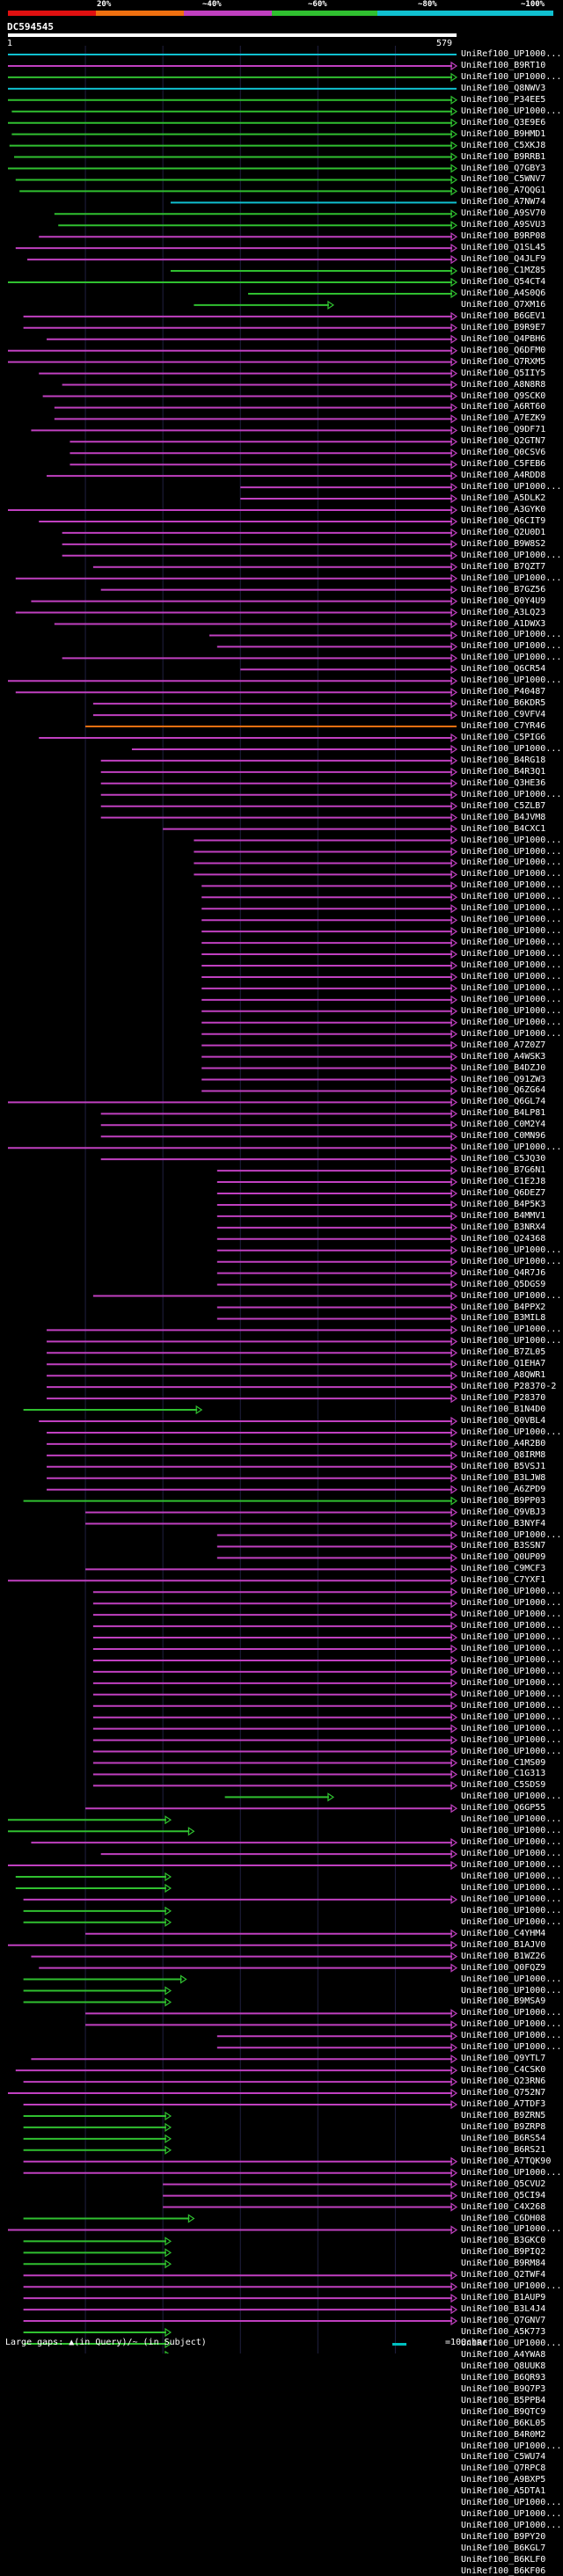 The width and height of the screenshot is (563, 2576). What do you see at coordinates (503, 2252) in the screenshot?
I see `hit-label: UniRef100_B9PIQ2` at bounding box center [503, 2252].